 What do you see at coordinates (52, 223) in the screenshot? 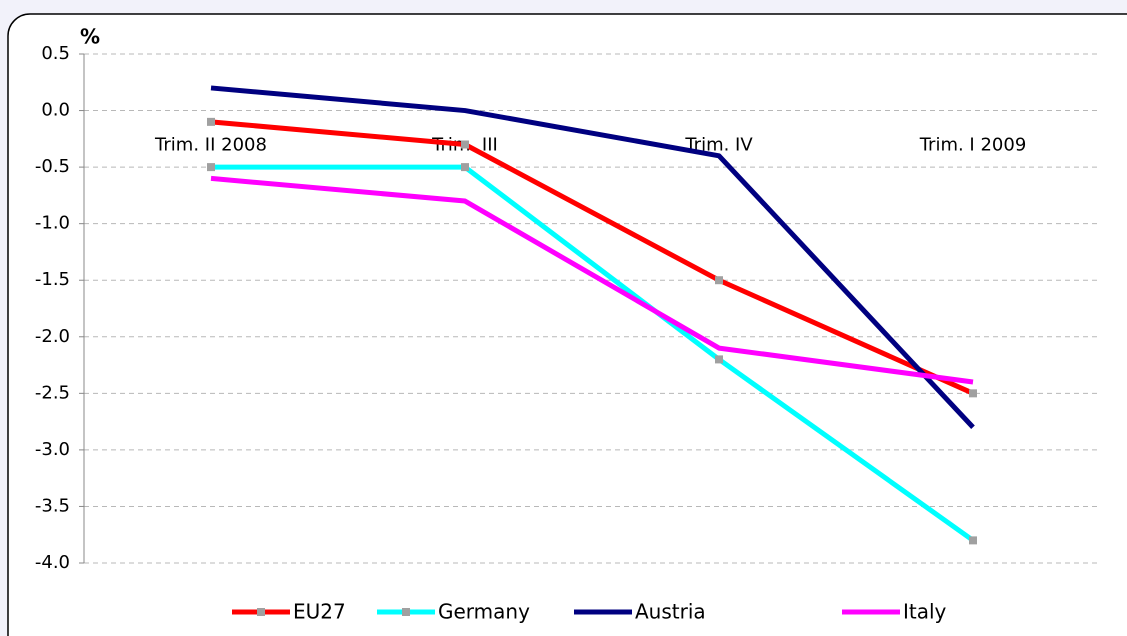
I see `y-tick-label: -1.0` at bounding box center [52, 223].